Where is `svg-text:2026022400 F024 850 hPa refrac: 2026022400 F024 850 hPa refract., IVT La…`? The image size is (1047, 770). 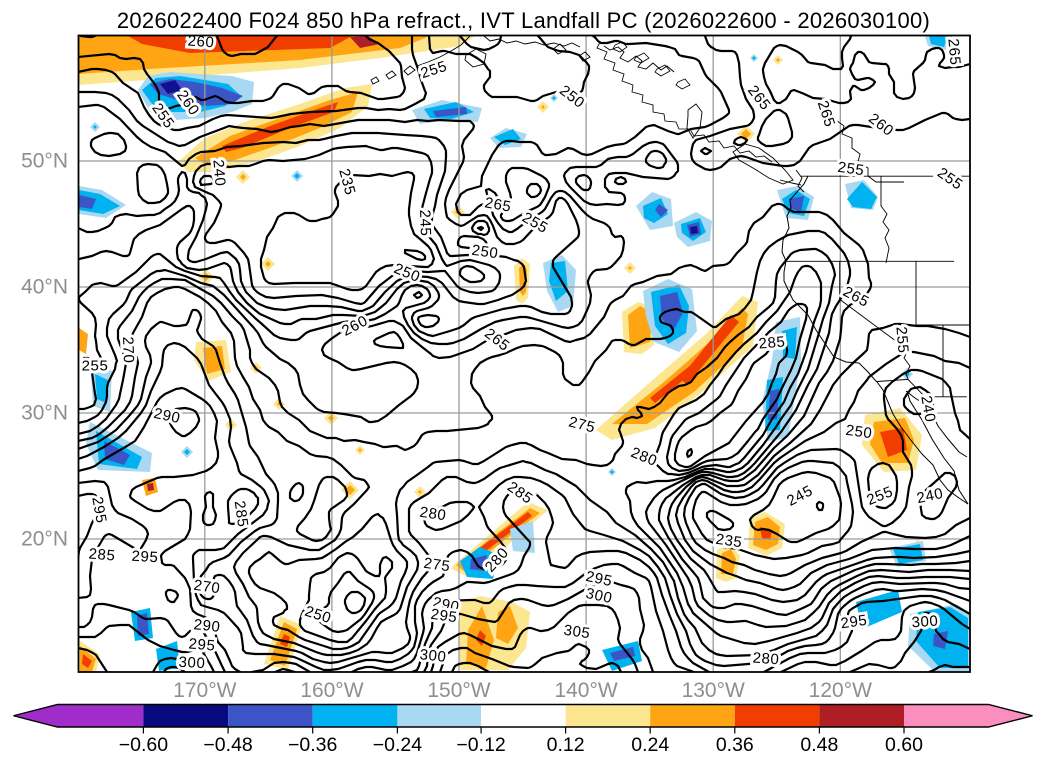 svg-text:2026022400 F024 850 hPa refrac: 2026022400 F024 850 hPa refract., IVT La… is located at coordinates (523, 20).